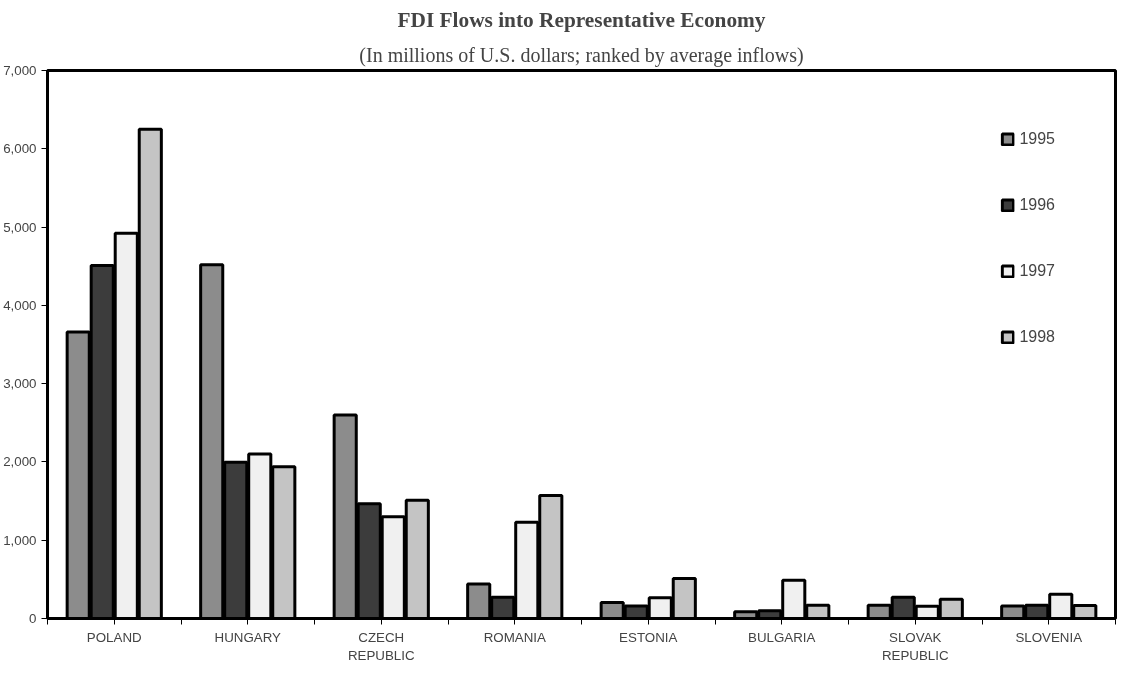 The image size is (1134, 673). What do you see at coordinates (1037, 337) in the screenshot?
I see `legend-label: 1998` at bounding box center [1037, 337].